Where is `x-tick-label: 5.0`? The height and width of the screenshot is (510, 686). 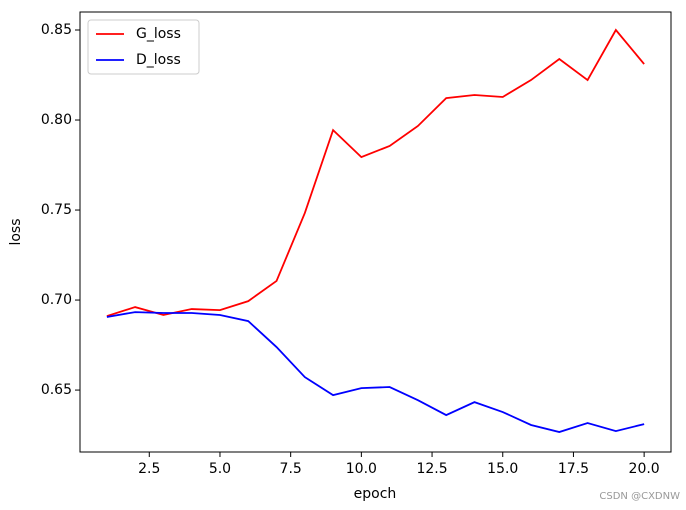 x-tick-label: 5.0 is located at coordinates (220, 469).